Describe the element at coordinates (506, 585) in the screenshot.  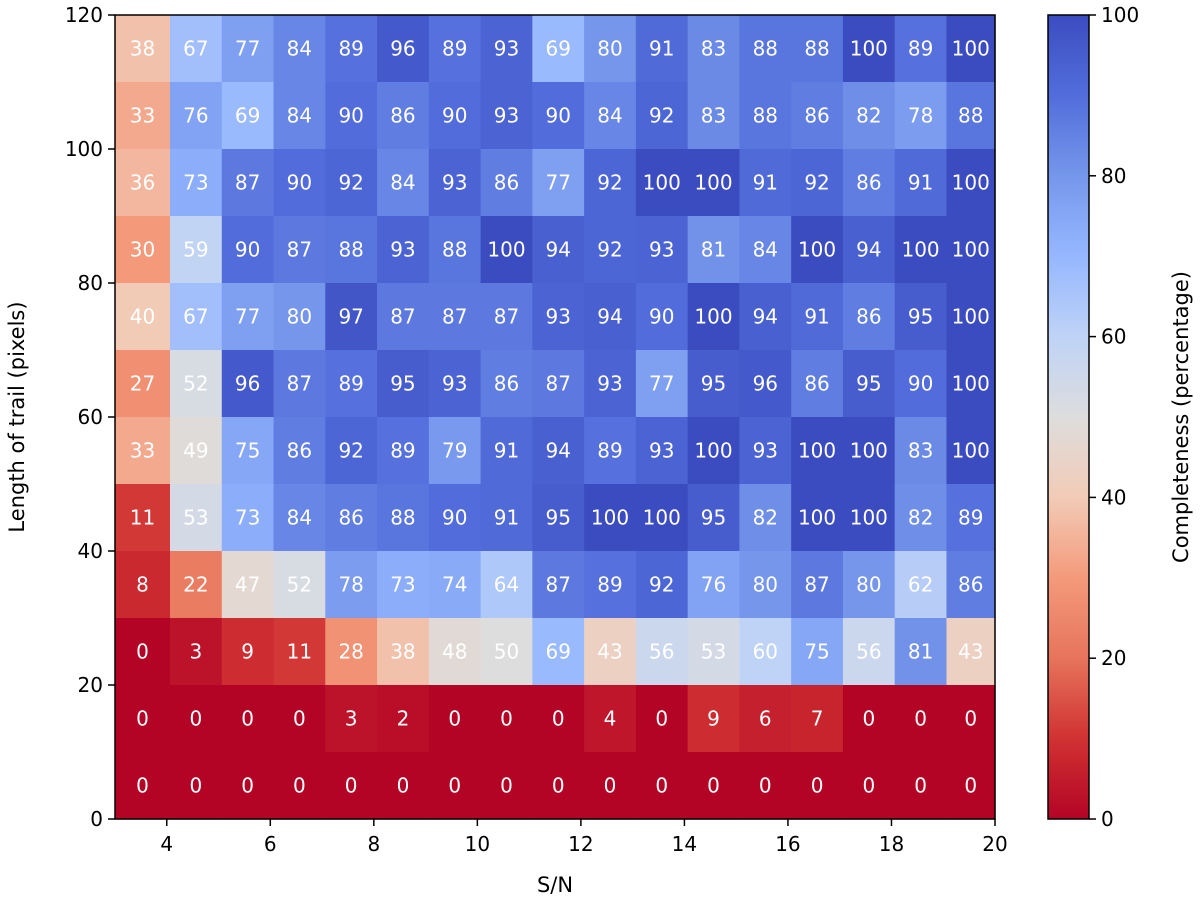
I see `cell-value-label: 64` at that location.